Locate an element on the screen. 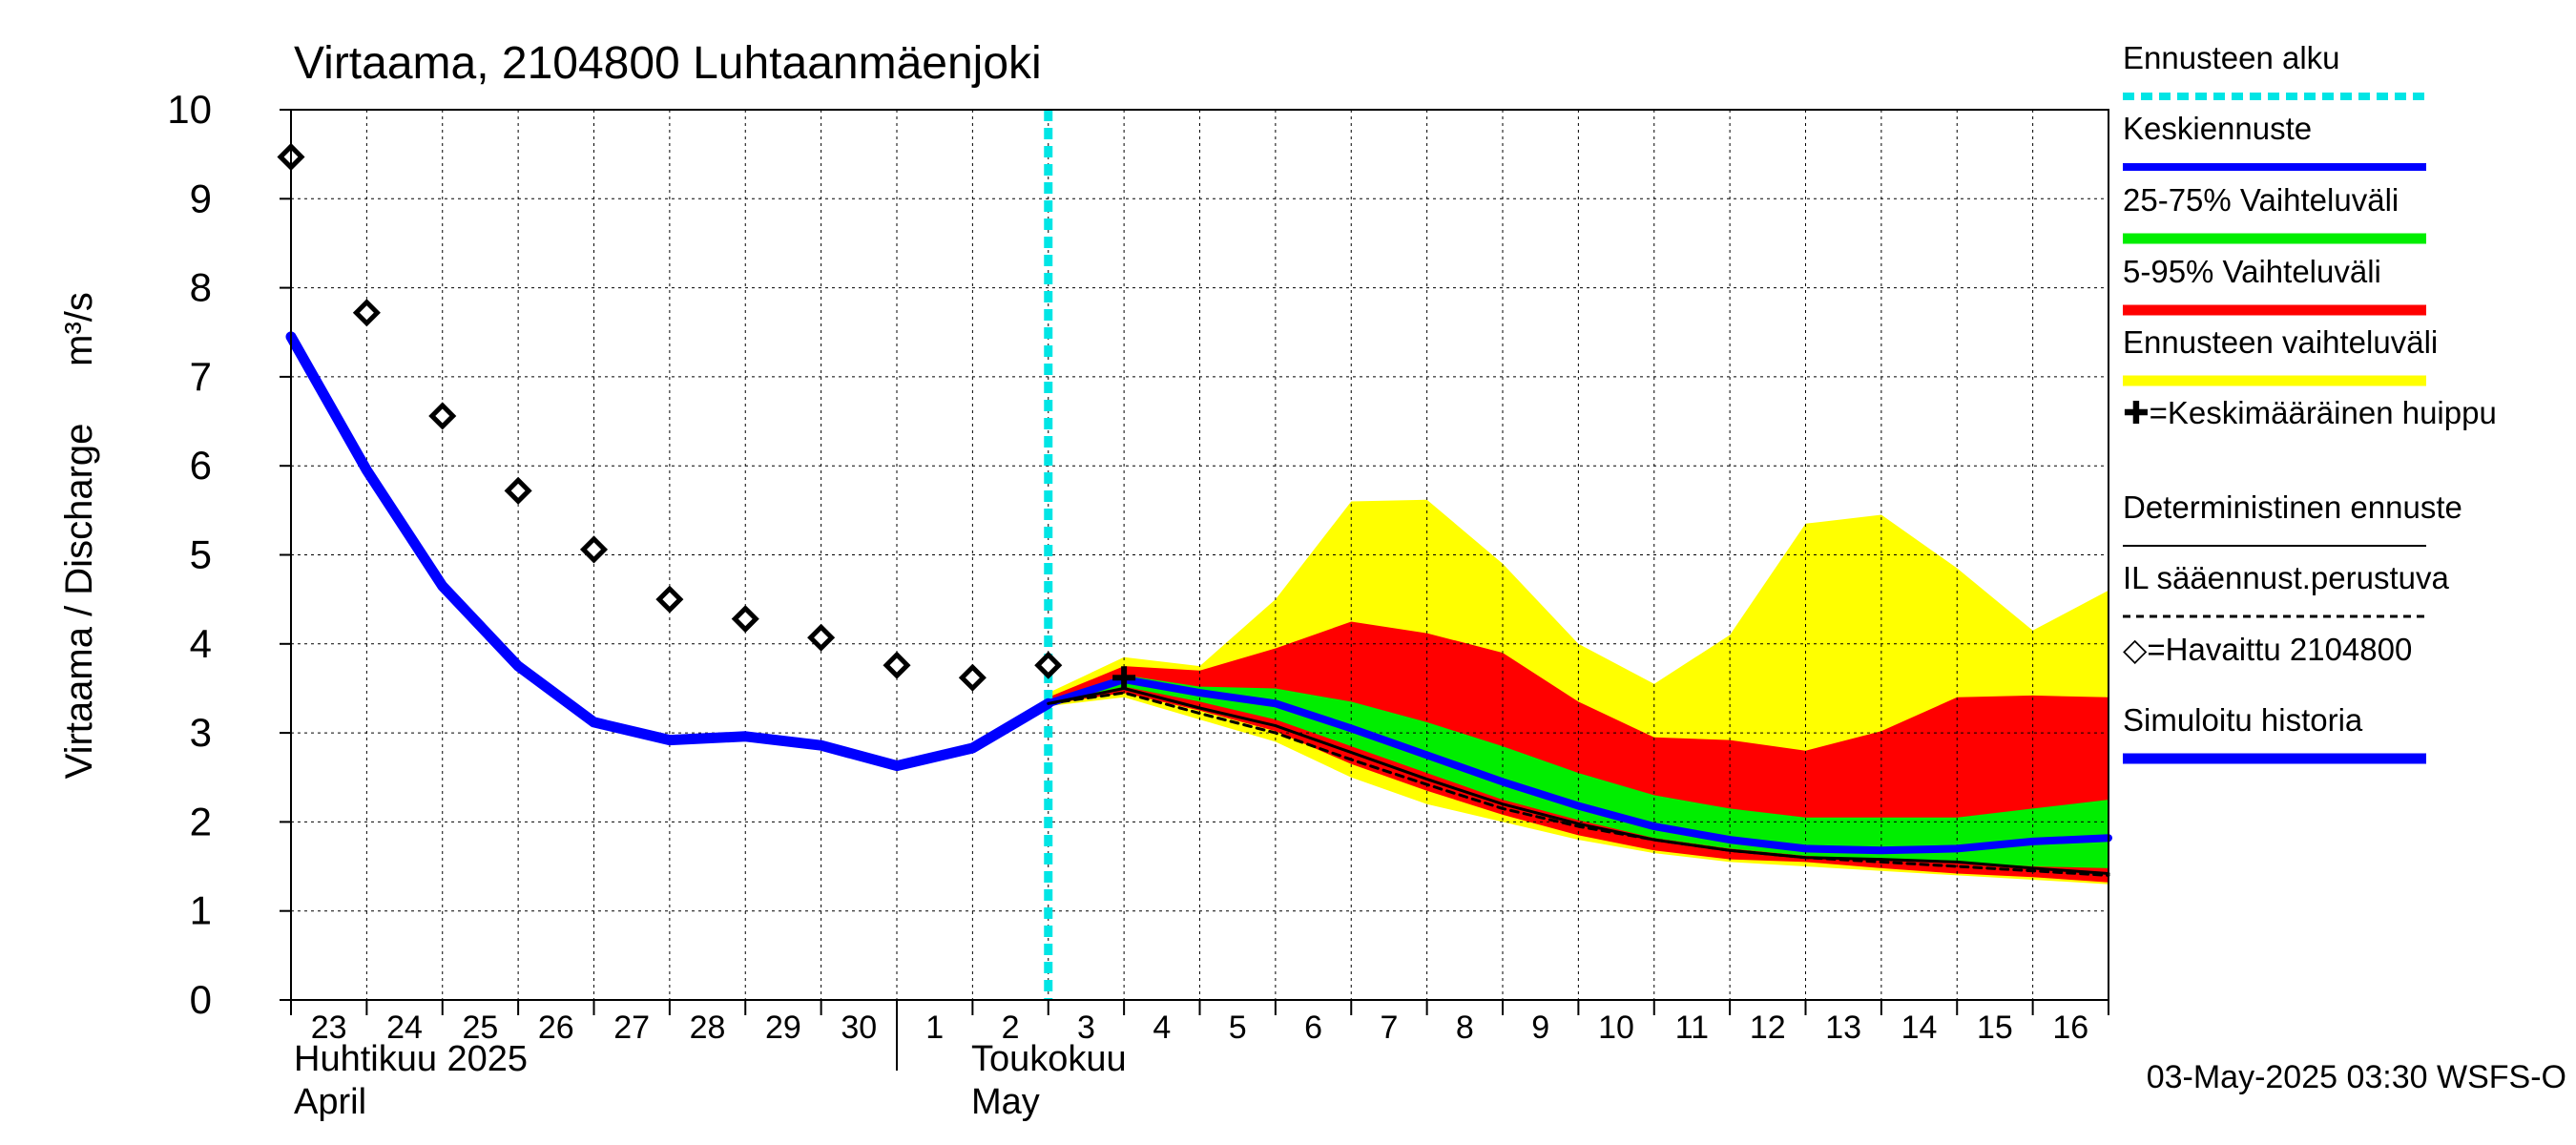 This screenshot has height=1145, width=2576. x-tick-label: 2 is located at coordinates (1011, 1028).